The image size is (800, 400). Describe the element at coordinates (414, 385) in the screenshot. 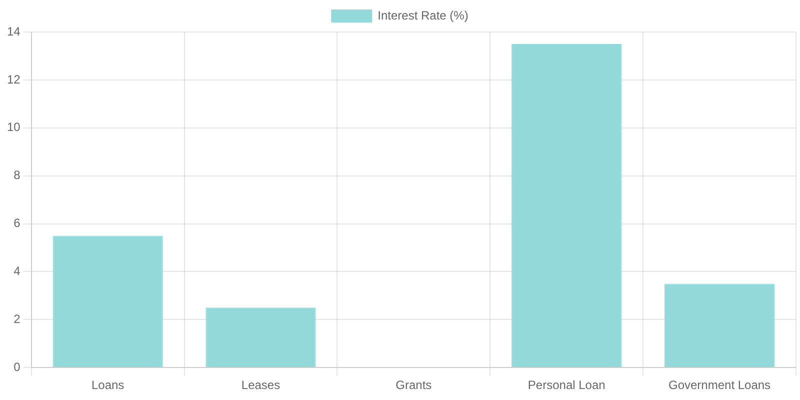

I see `x-tick-label: Grants` at that location.